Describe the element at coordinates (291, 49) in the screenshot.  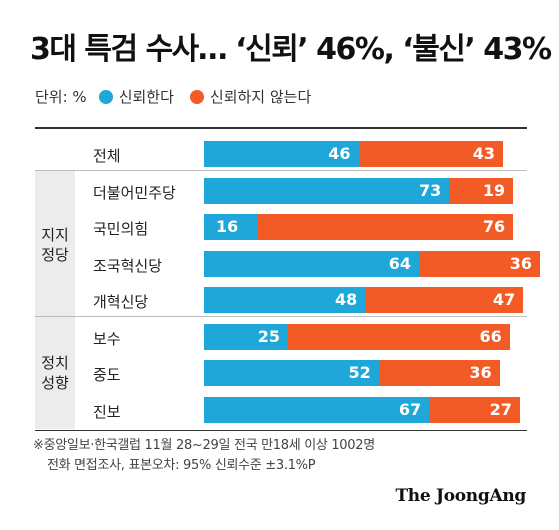
I see `chart-title: 3대 특검 수사… ‘신뢰’ 46%, ‘불신’ 43%` at that location.